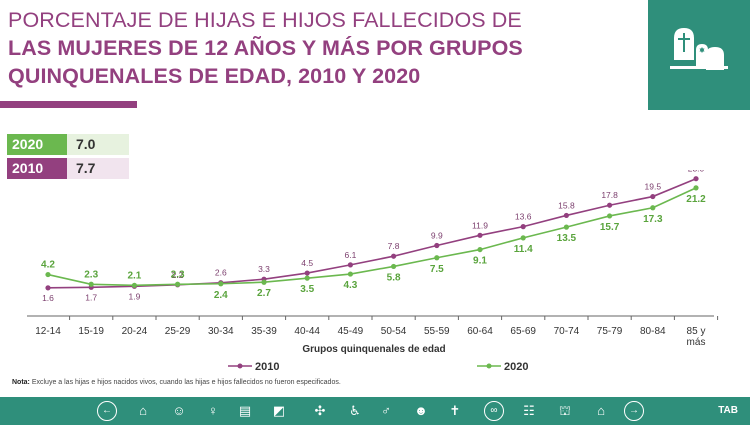 This screenshot has height=425, width=750. I want to click on data-label-2020: 4.2, so click(48, 265).